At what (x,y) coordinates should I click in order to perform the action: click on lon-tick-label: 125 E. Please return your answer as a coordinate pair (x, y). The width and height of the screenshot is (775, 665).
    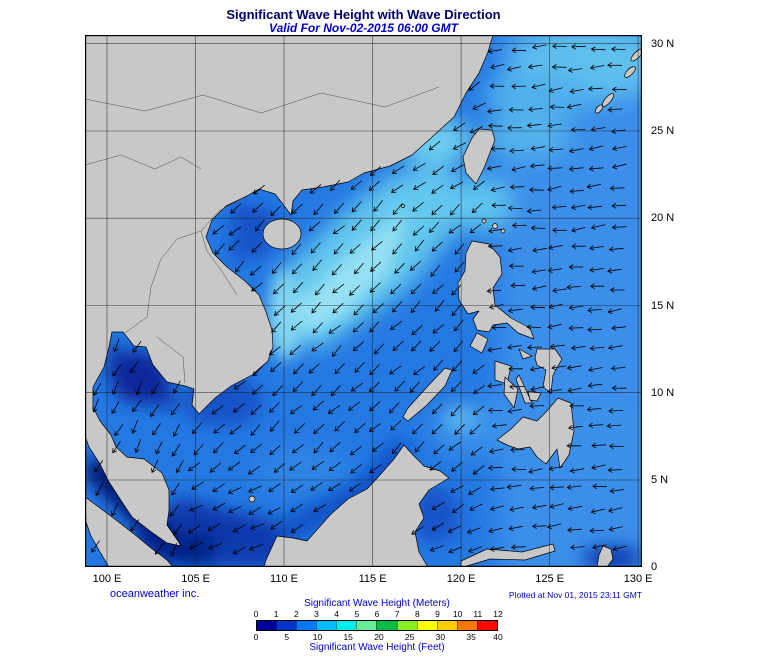
    Looking at the image, I should click on (549, 579).